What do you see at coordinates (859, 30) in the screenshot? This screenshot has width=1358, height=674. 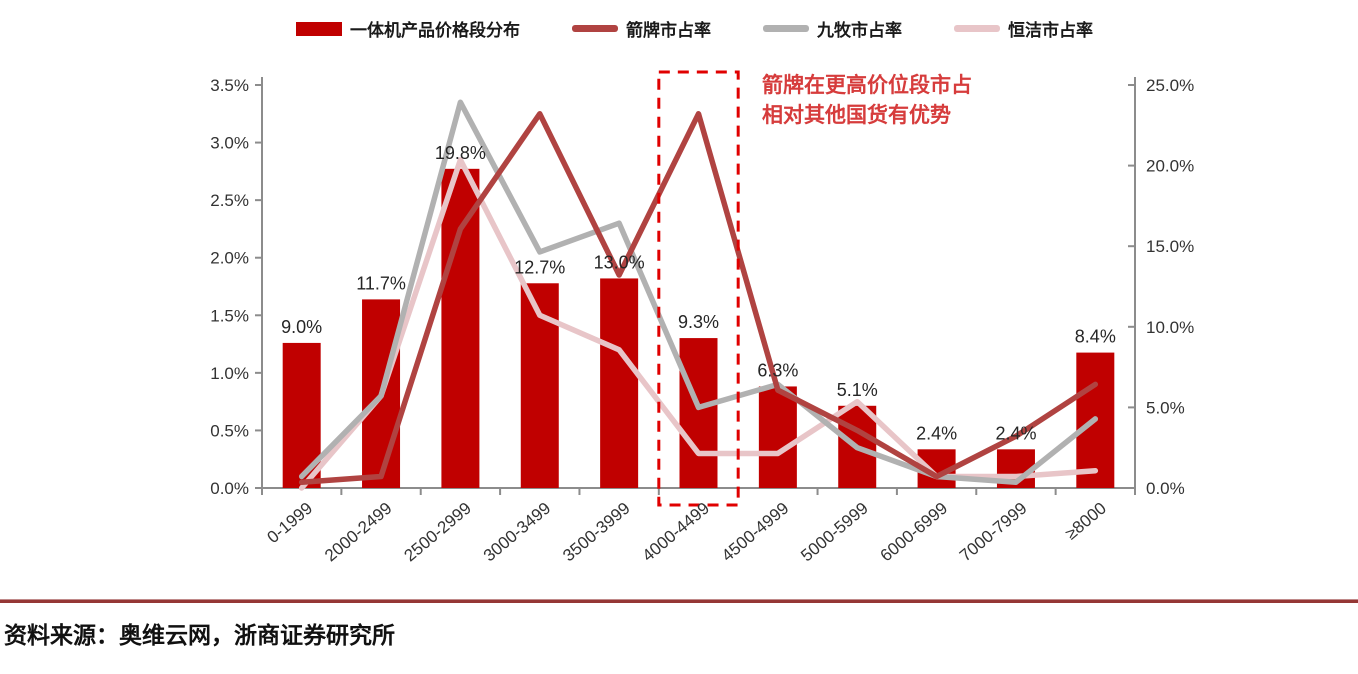 I see `legend-label: 九牧市占率` at bounding box center [859, 30].